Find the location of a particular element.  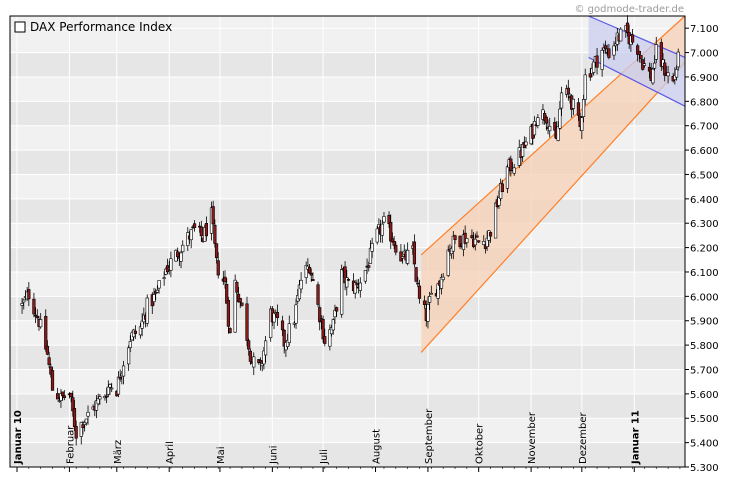

x-tick-label: Januar 11 is located at coordinates (635, 437).